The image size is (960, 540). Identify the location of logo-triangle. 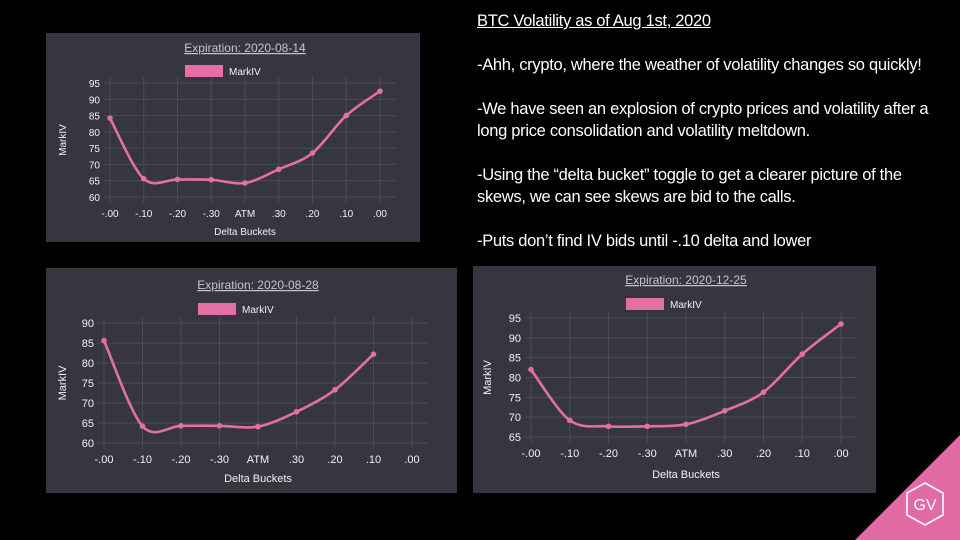
(907, 487).